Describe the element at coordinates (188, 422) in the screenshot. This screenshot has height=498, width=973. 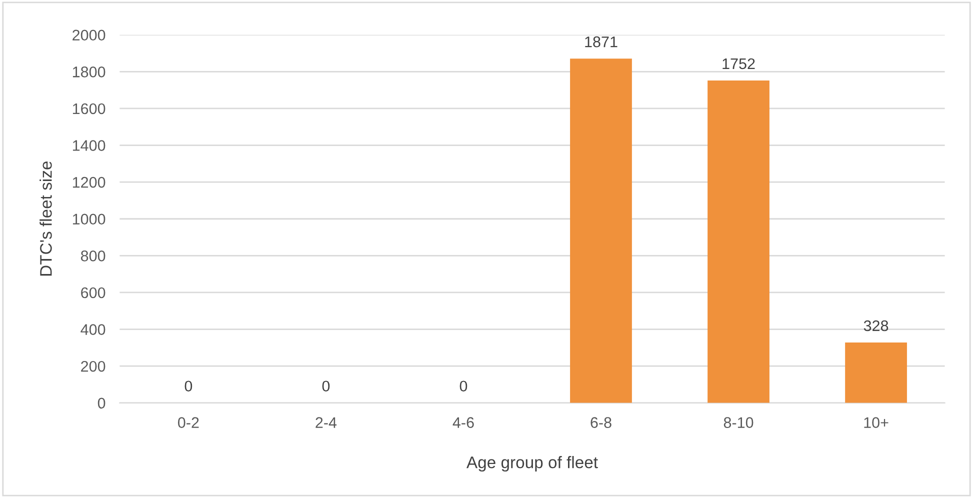
I see `x-tick-label: 0-2` at that location.